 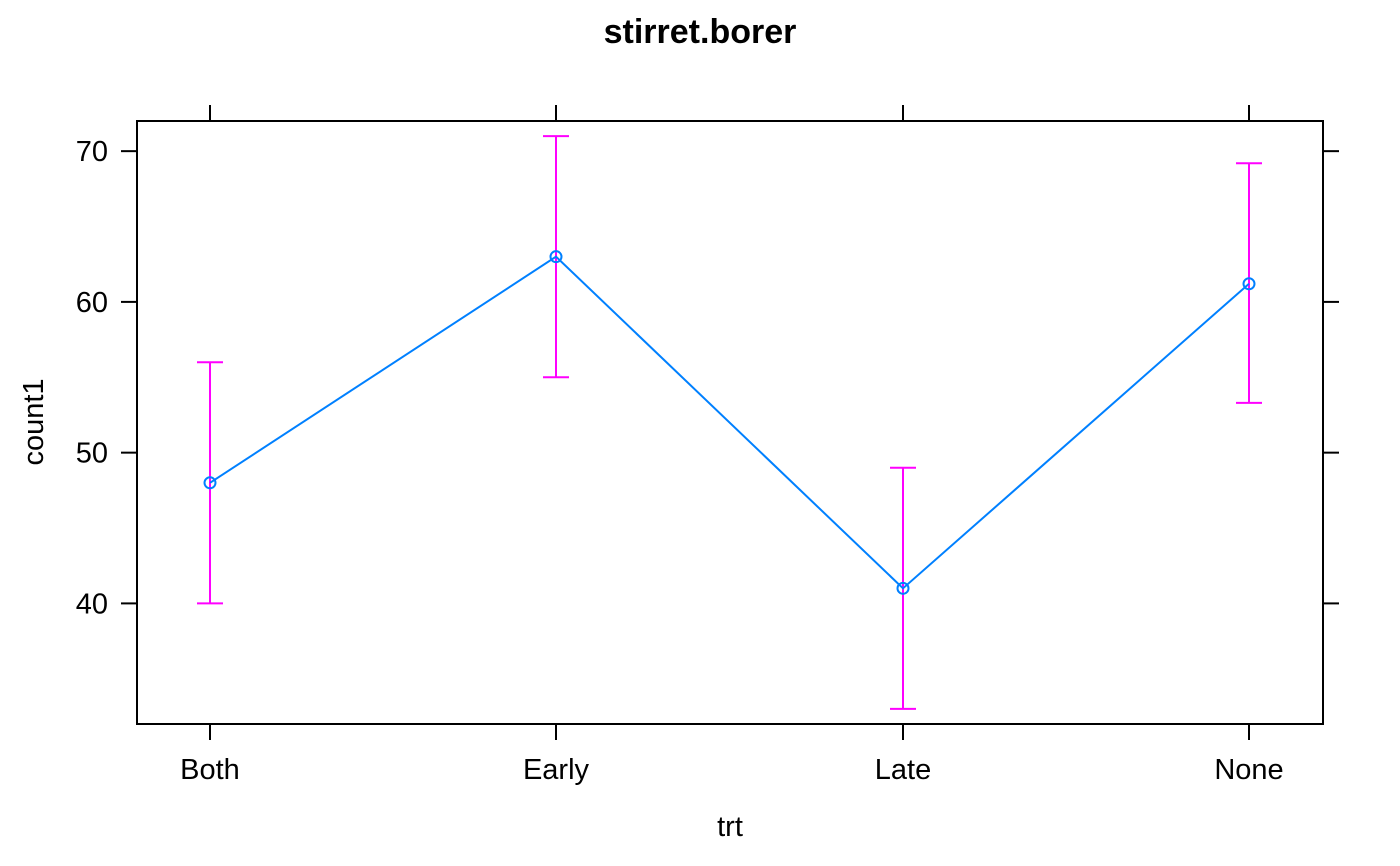 I want to click on x-tick-label: Both, so click(x=210, y=770).